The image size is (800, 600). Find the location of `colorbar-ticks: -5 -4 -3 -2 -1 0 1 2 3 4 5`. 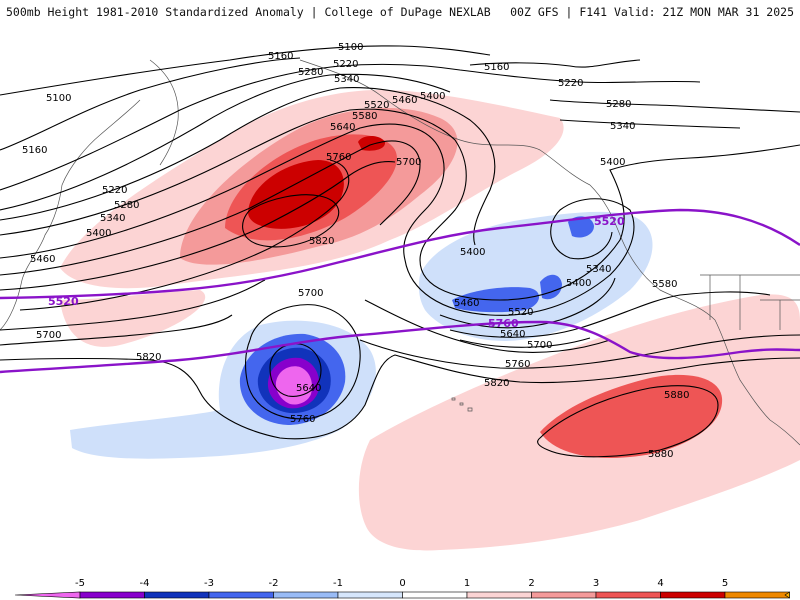

colorbar-ticks: -5 -4 -3 -2 -1 0 1 2 3 4 5 is located at coordinates (401, 583).